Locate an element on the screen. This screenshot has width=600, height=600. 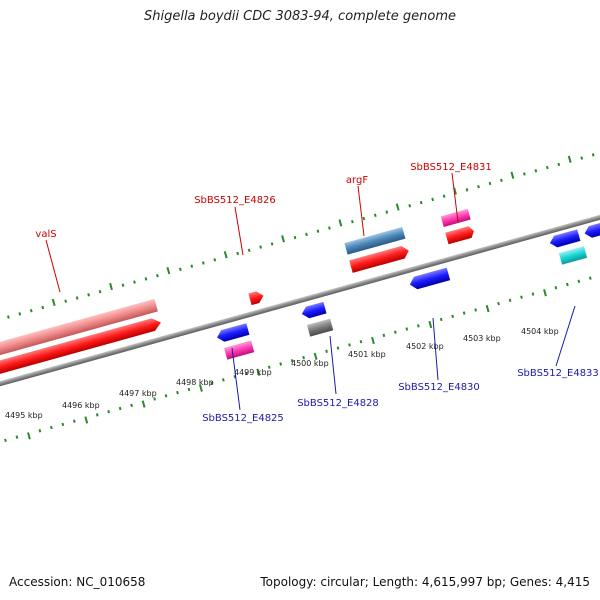
SbBS512_E4830-leader is located at coordinates (435, 349).